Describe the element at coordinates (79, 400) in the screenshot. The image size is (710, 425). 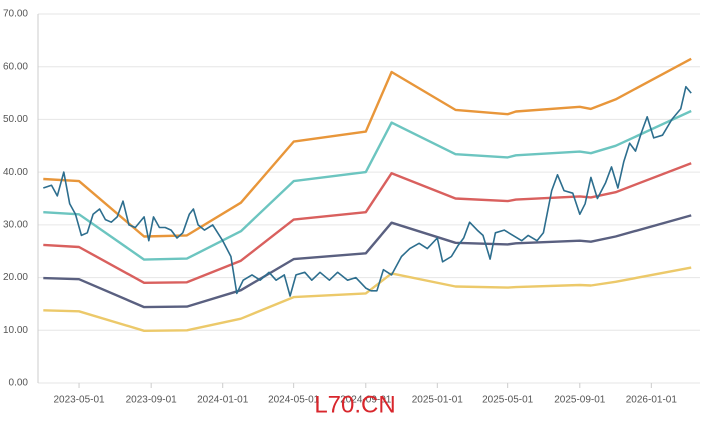
I see `x-tick-label: 2023-05-01` at that location.